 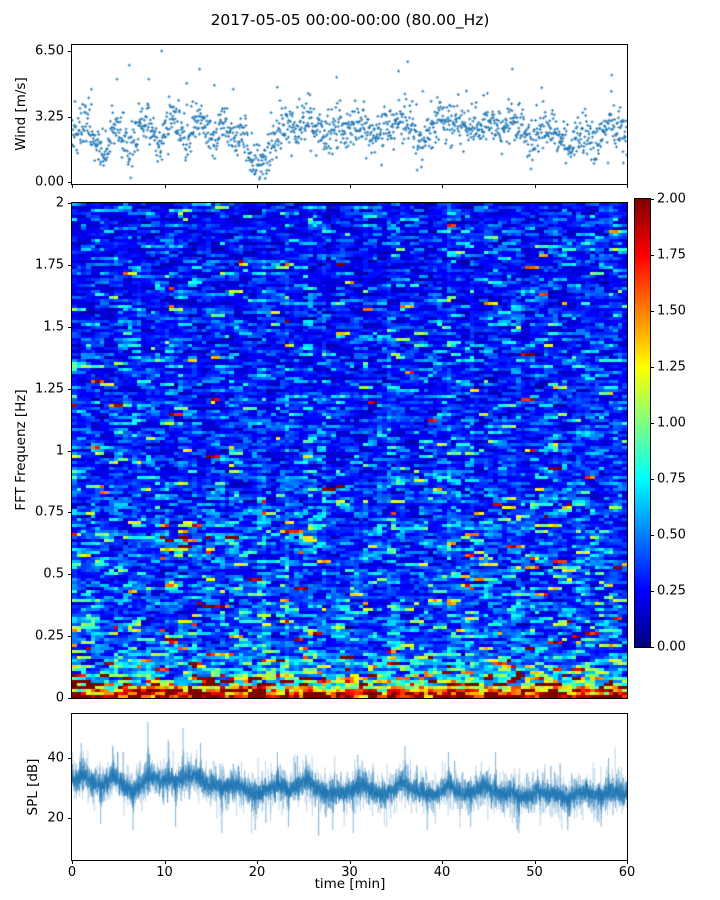 What do you see at coordinates (59, 203) in the screenshot?
I see `spectrogram-ytick-label: 2` at bounding box center [59, 203].